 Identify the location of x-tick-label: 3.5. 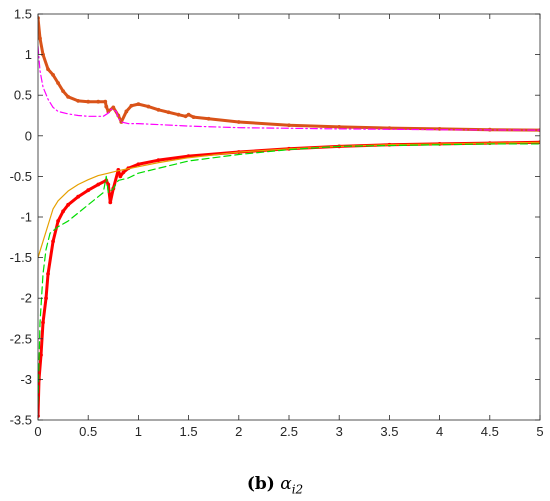
(389, 431).